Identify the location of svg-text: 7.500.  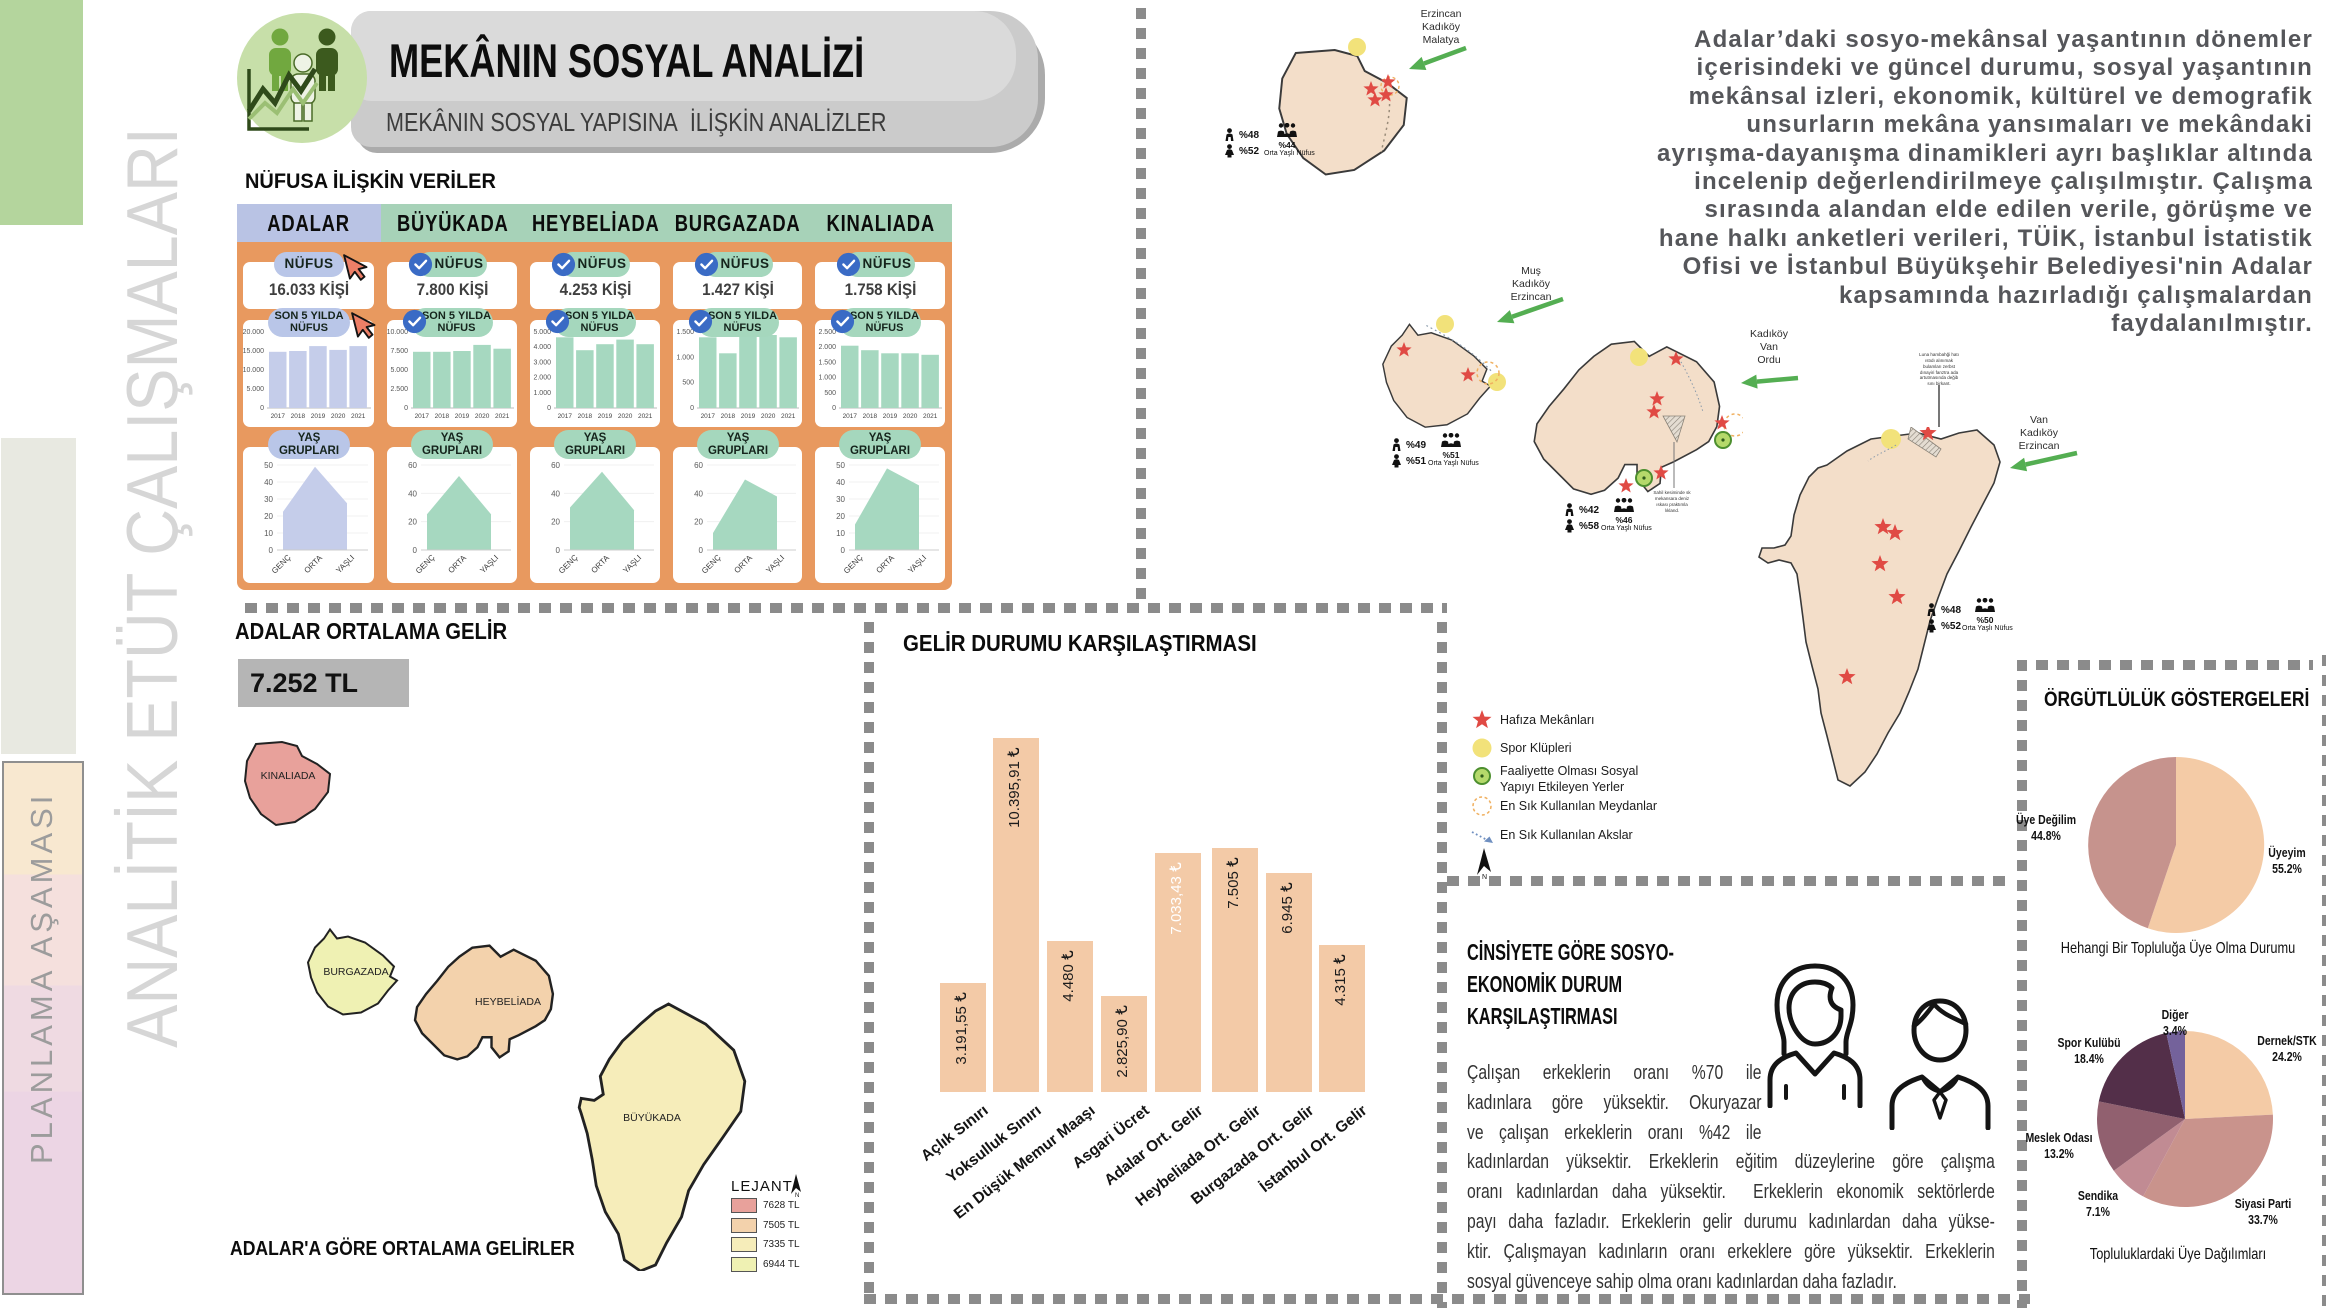
(399, 351).